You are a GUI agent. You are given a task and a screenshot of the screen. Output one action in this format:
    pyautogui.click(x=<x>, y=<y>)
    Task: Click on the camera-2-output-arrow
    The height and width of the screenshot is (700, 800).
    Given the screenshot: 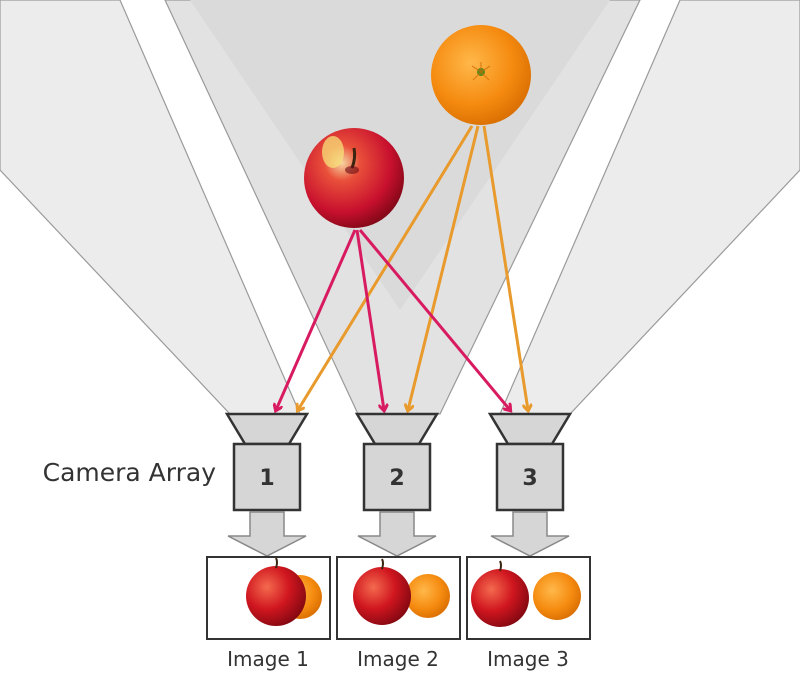 What is the action you would take?
    pyautogui.click(x=397, y=534)
    